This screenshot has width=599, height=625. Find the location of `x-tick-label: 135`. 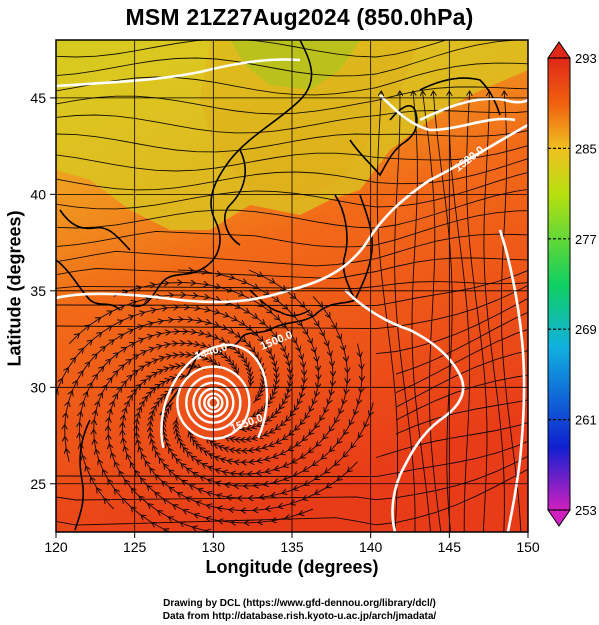

x-tick-label: 135 is located at coordinates (292, 547).